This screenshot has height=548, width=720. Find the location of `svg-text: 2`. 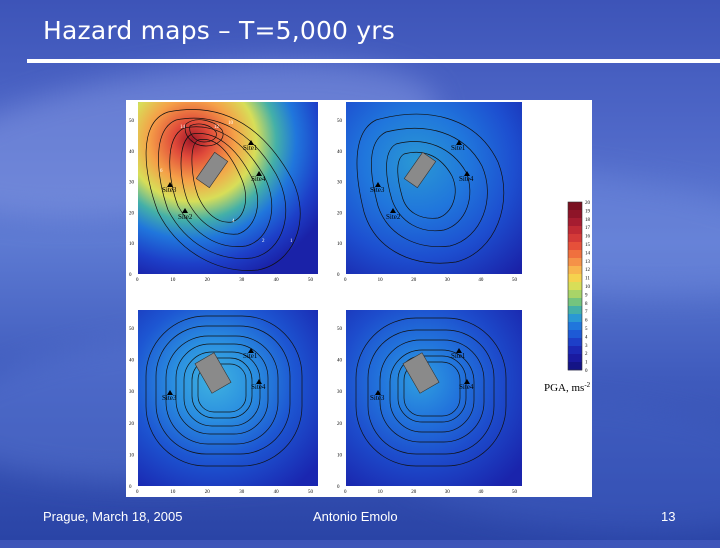

svg-text: 2 is located at coordinates (263, 241).